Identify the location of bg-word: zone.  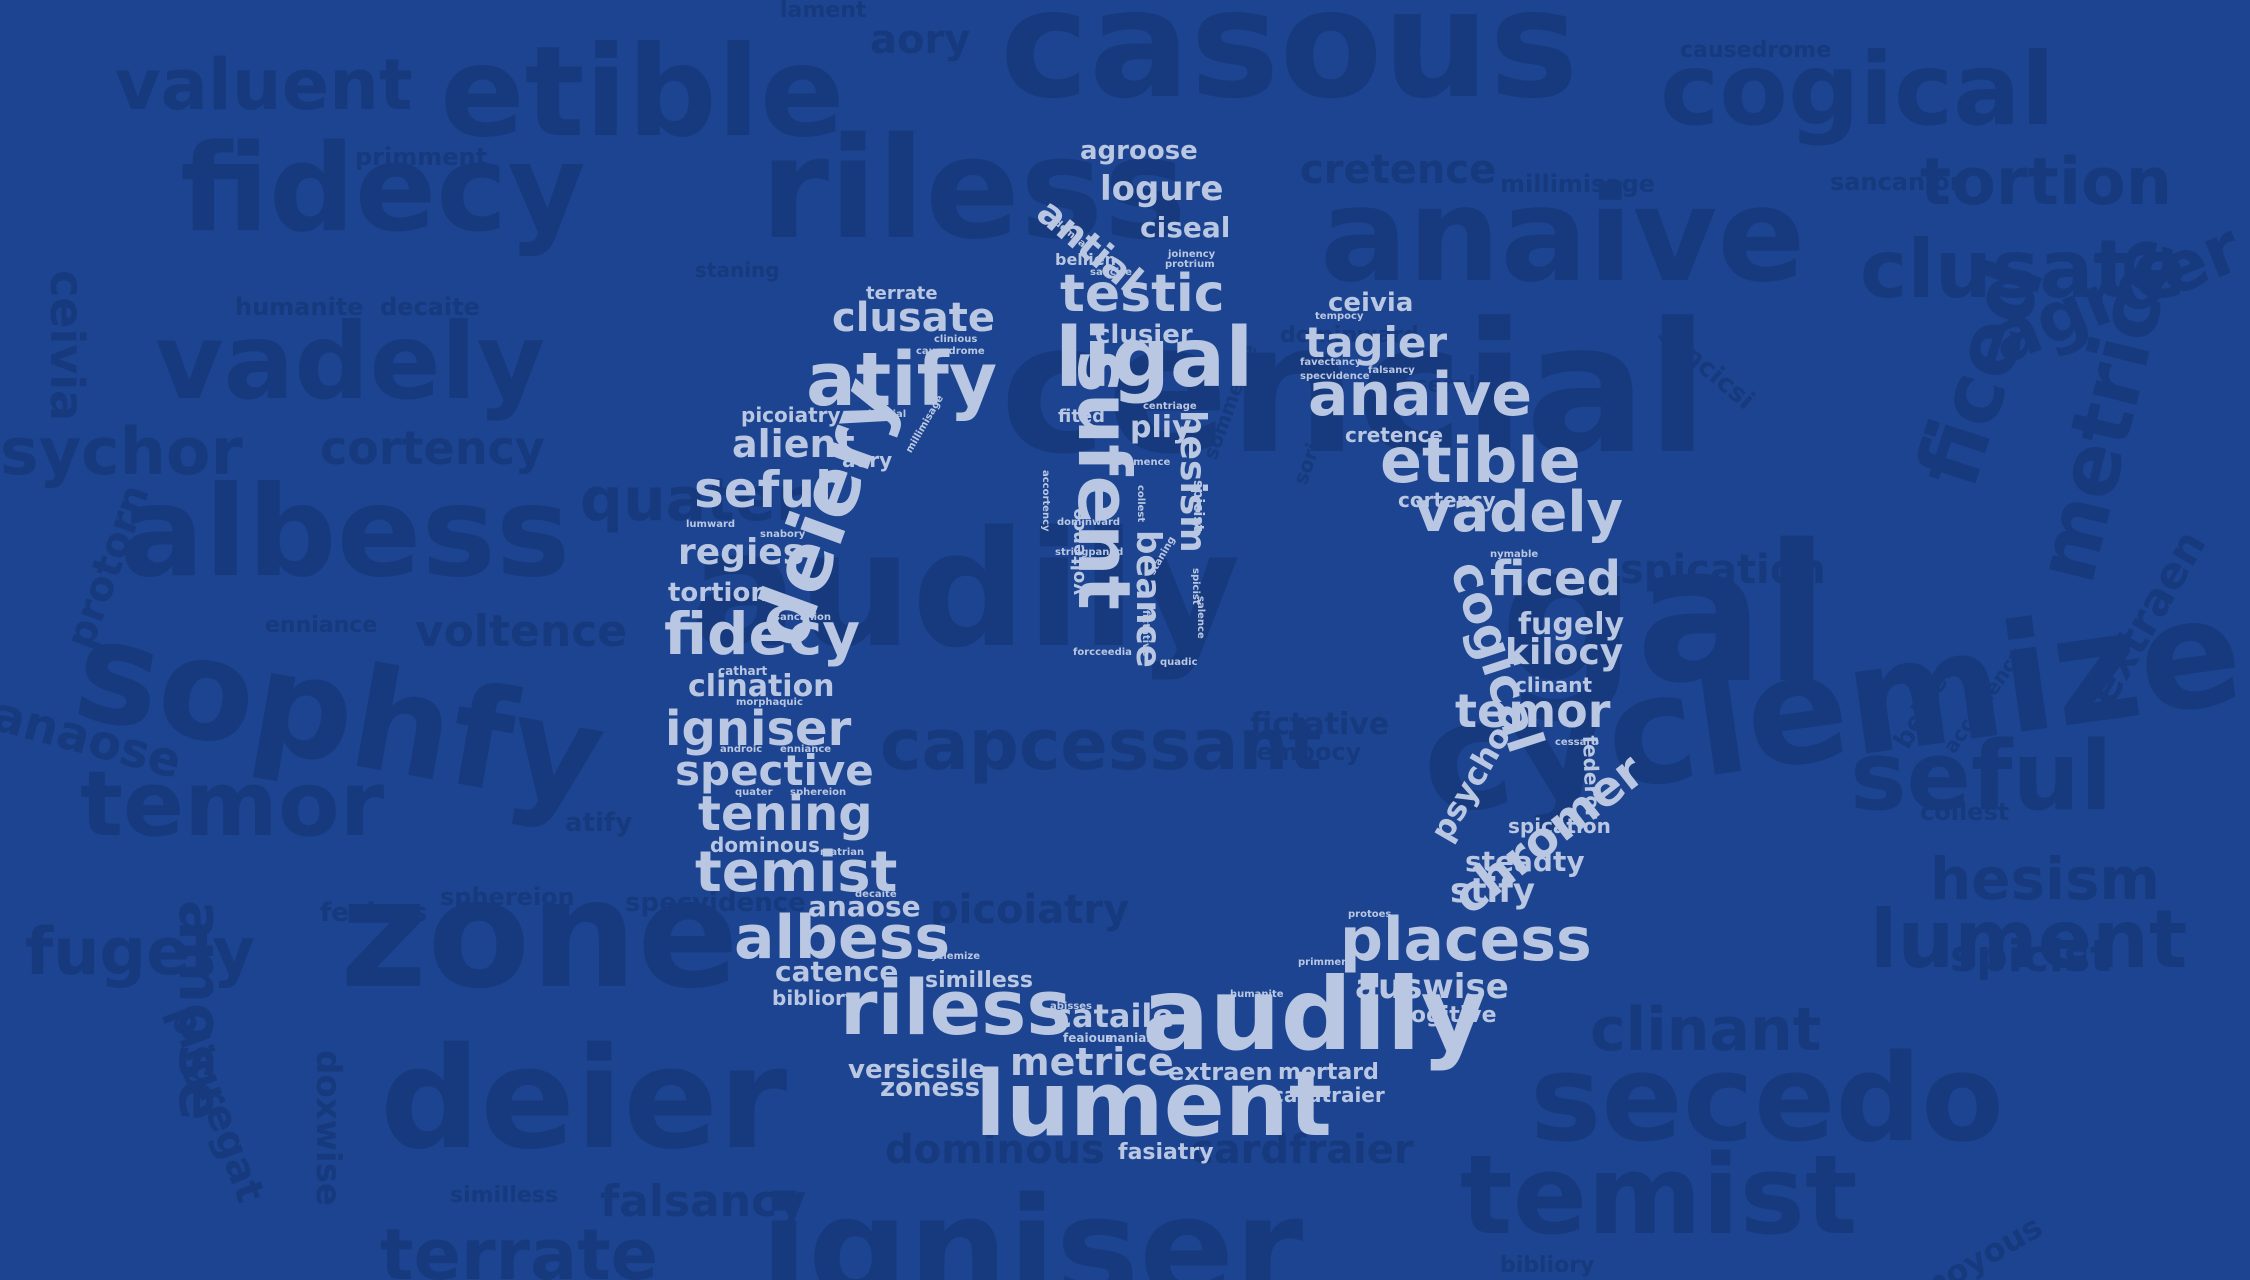
(539, 935).